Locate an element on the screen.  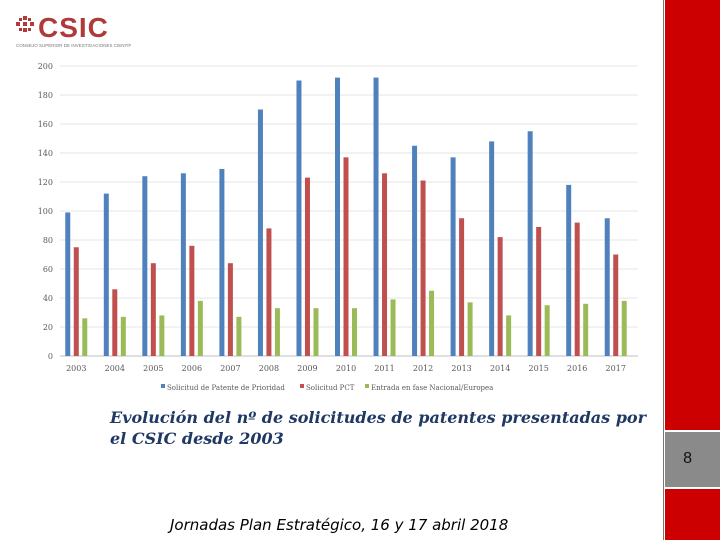
page-number: 8 is located at coordinates (687, 458).